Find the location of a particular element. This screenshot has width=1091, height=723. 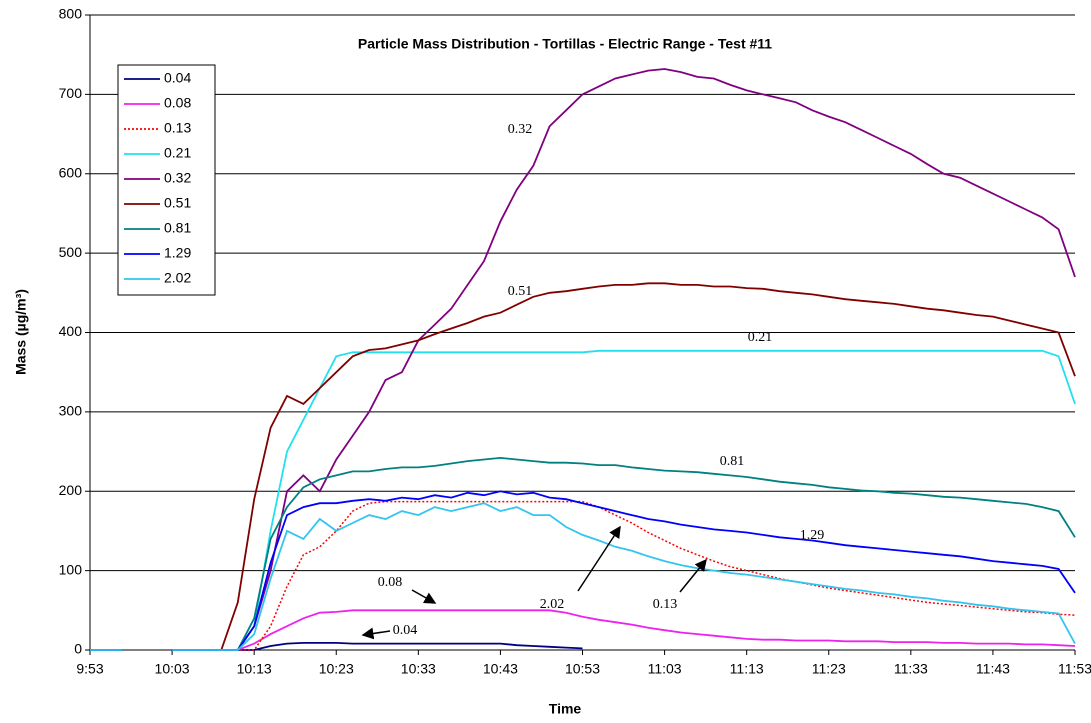

legend-label: 0.81 is located at coordinates (177, 228).